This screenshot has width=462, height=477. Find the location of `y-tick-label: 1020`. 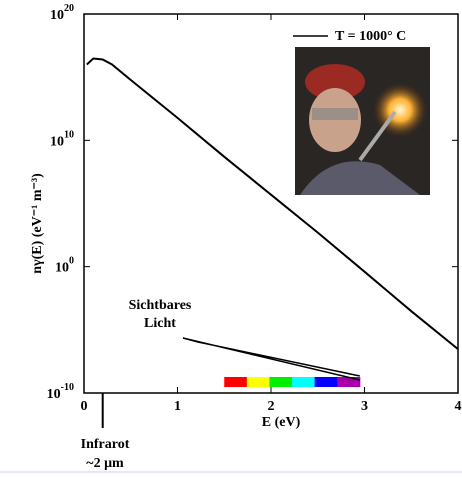

y-tick-label: 1020 is located at coordinates (62, 13).